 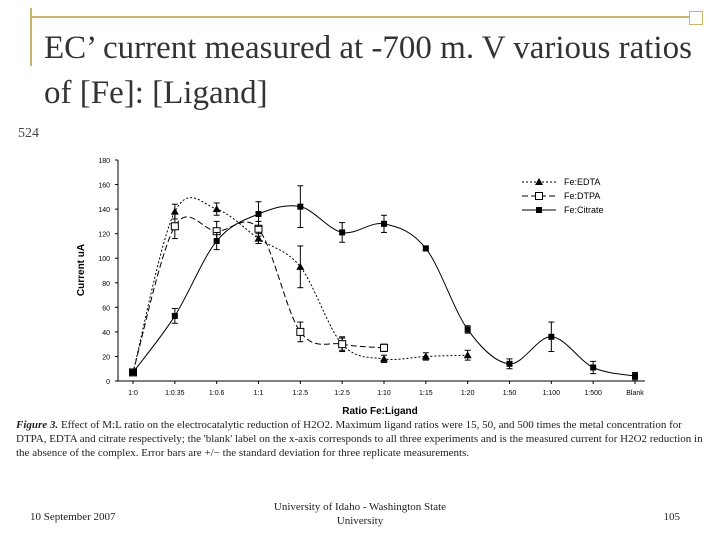 What do you see at coordinates (108, 272) in the screenshot?
I see `y-axis-ticks: 0 20 40 60 80 100 120 140 160 180` at bounding box center [108, 272].